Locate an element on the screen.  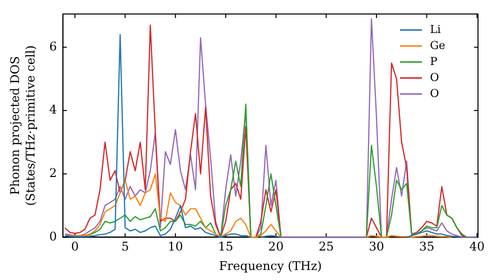
y-tick-label: 6 is located at coordinates (53, 46).